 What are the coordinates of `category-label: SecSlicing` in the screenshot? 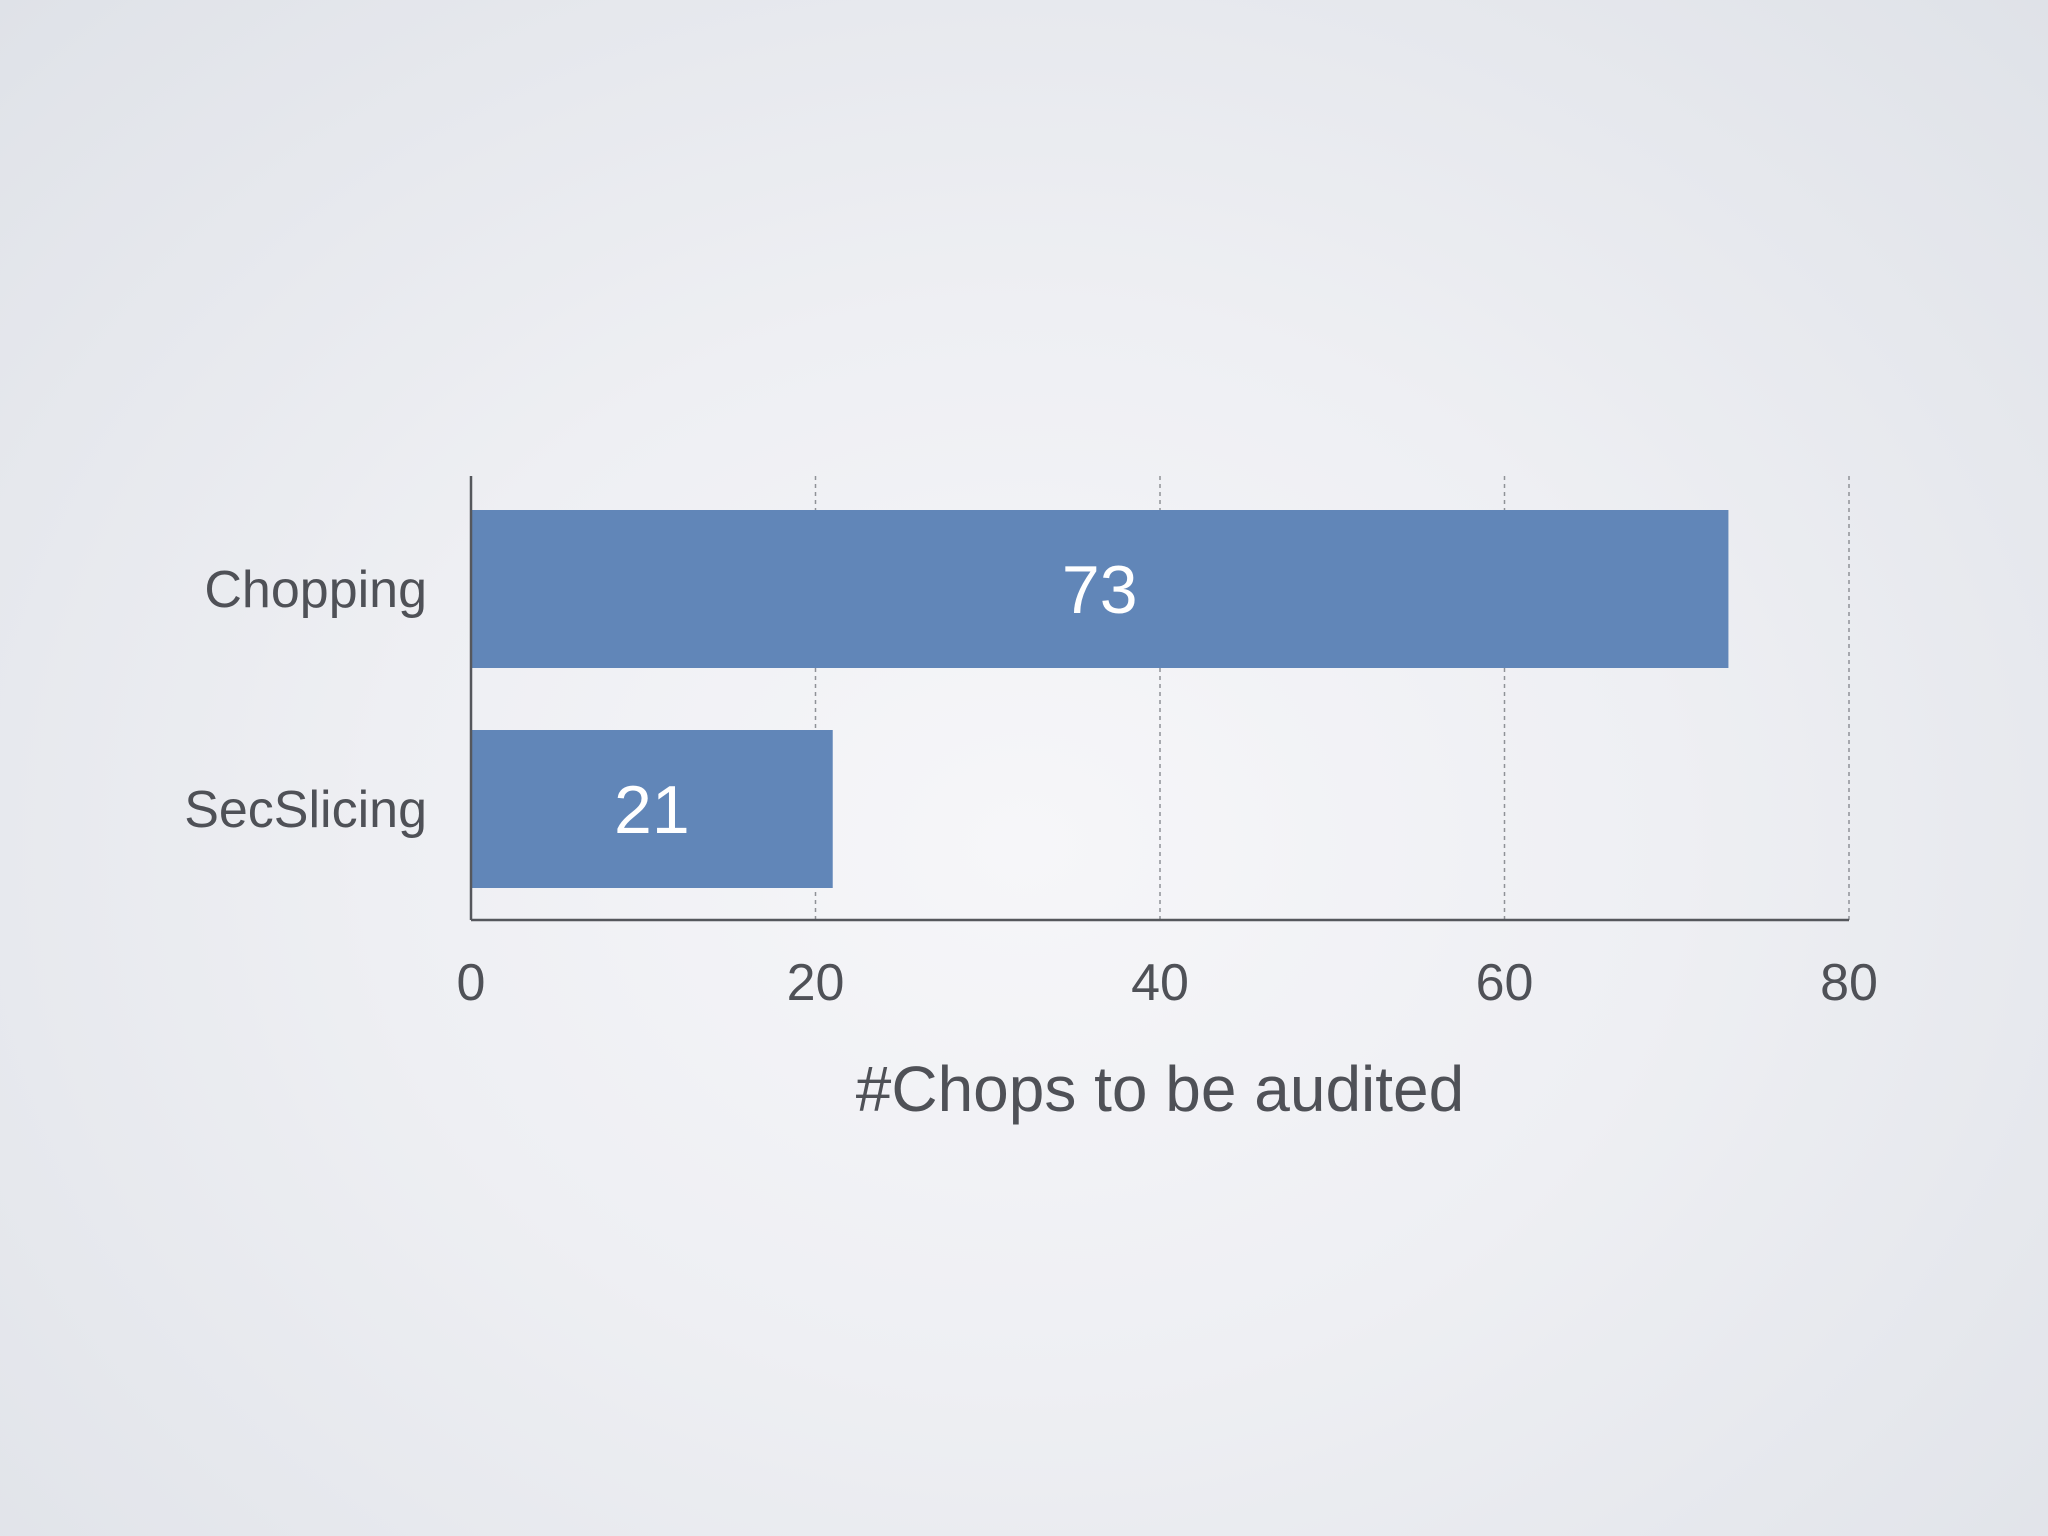 It's located at (305, 810).